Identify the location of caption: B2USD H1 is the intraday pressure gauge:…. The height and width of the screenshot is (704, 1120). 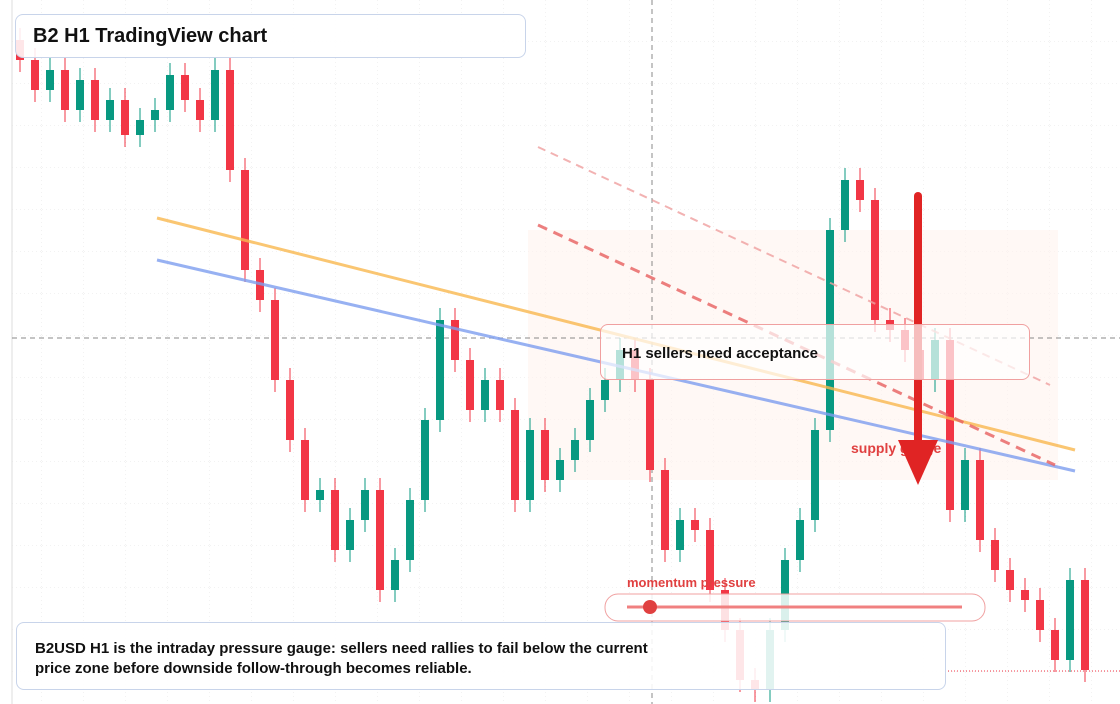
(481, 656).